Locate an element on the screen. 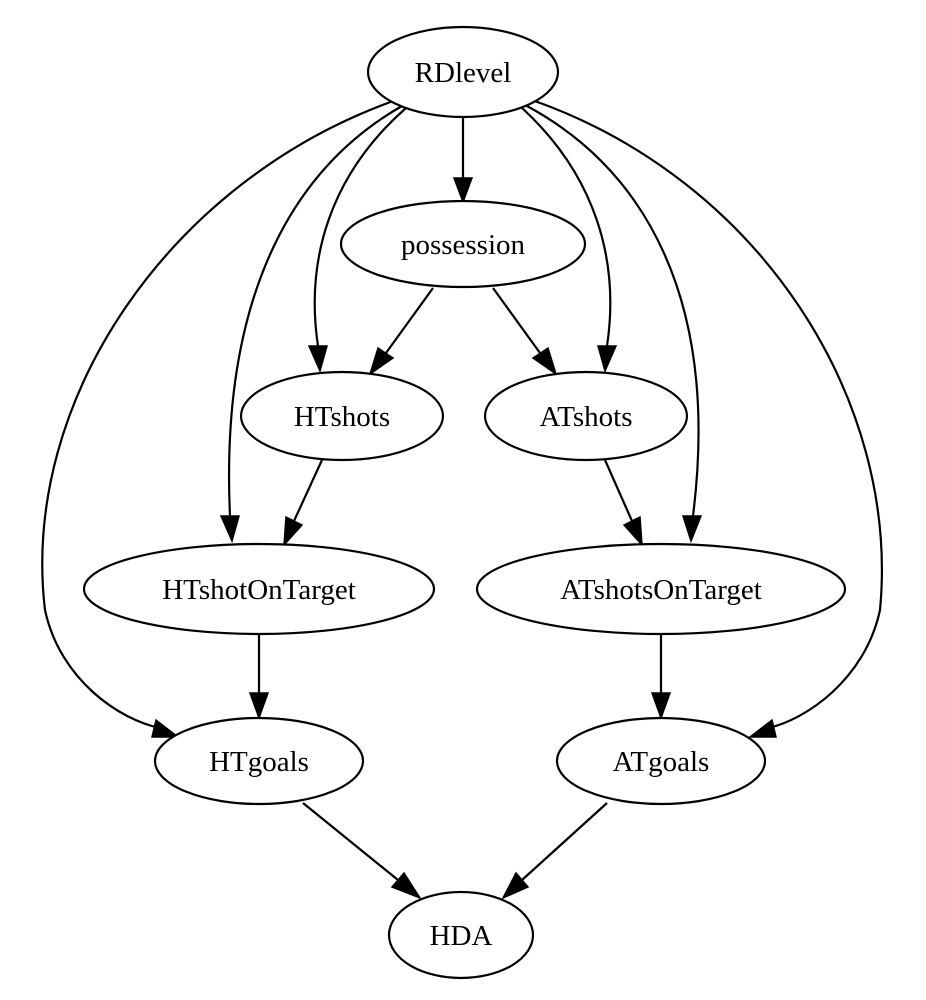 This screenshot has width=926, height=1000. node-hda: HDA is located at coordinates (461, 935).